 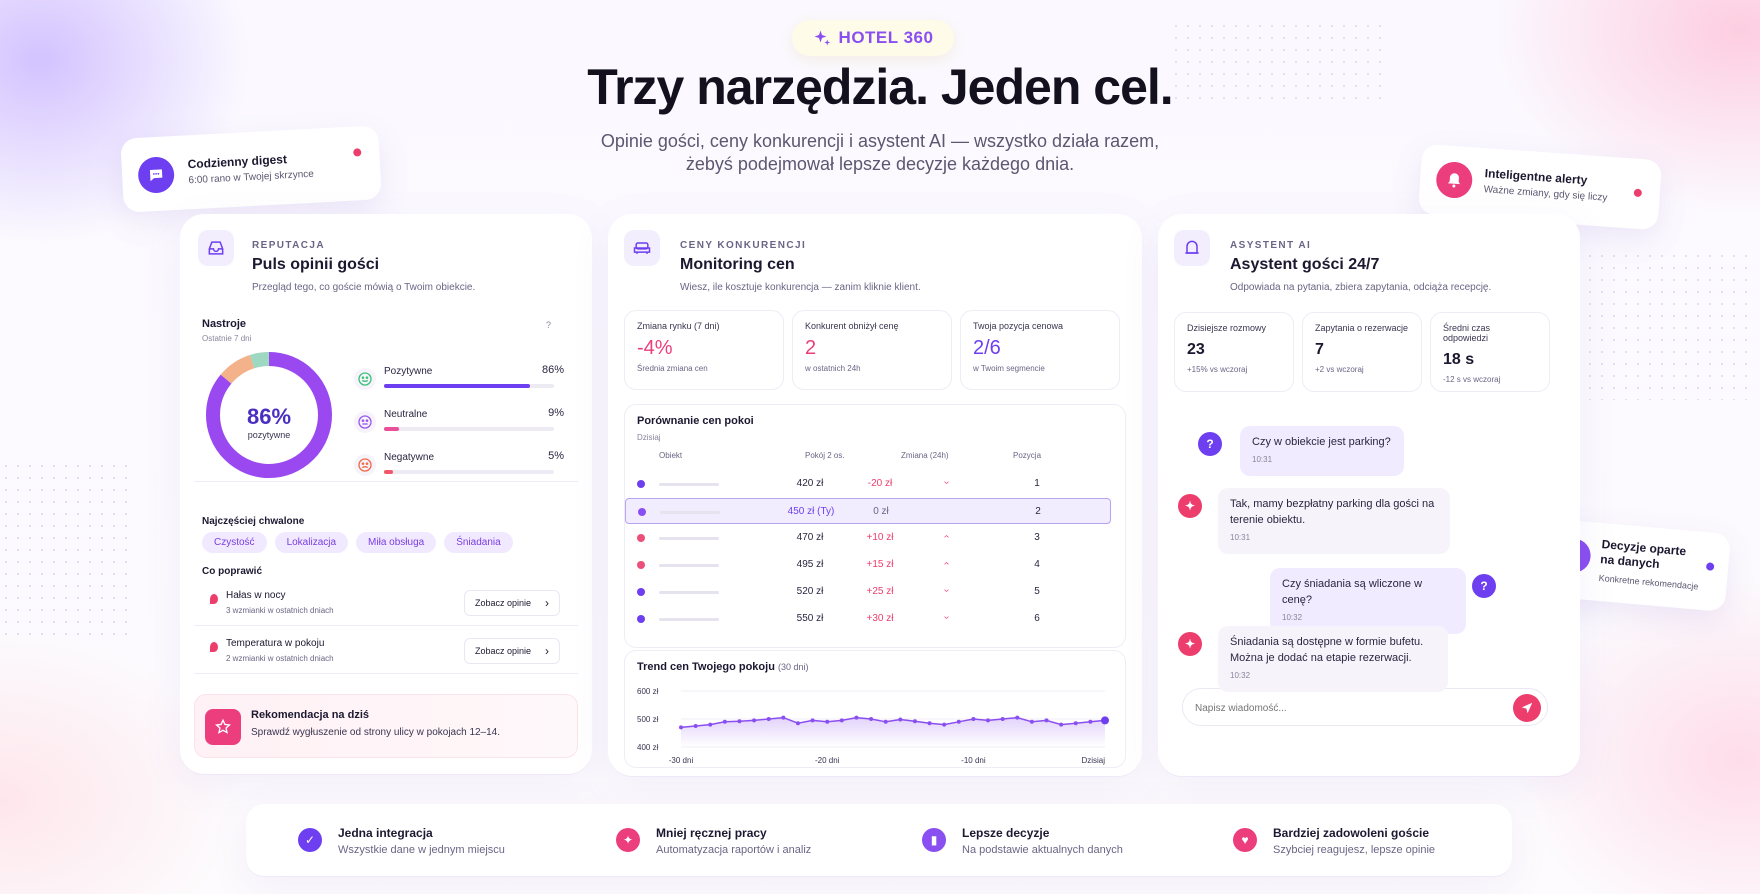 I want to click on chat-input-box, so click(x=1365, y=707).